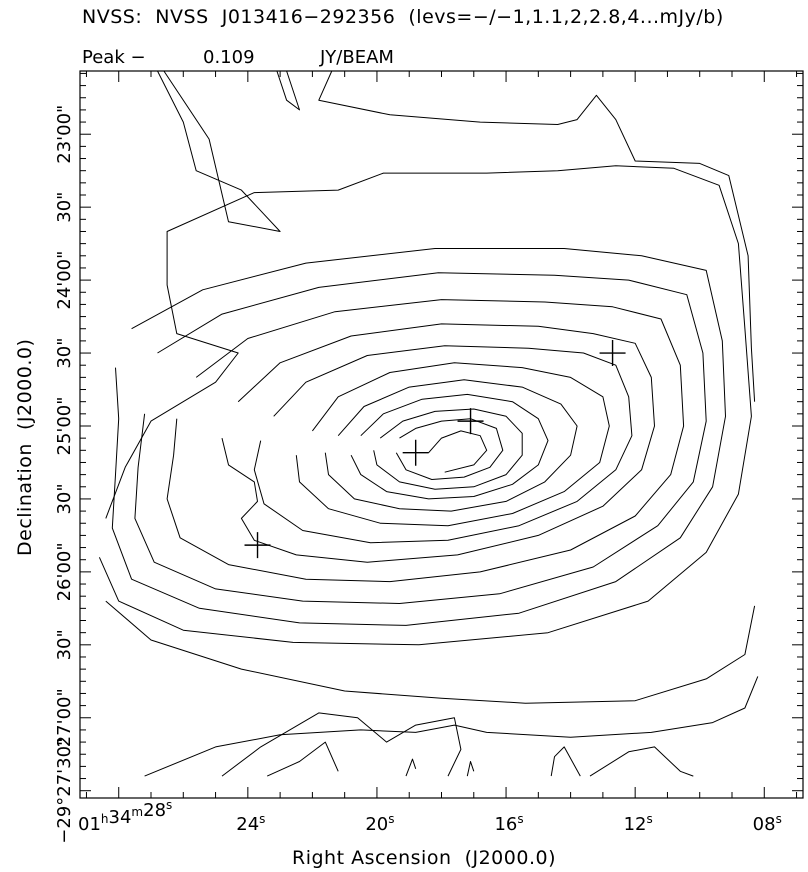 The height and width of the screenshot is (872, 808). Describe the element at coordinates (424, 858) in the screenshot. I see `x-axis-label: Right Ascension (J2000.0)` at that location.